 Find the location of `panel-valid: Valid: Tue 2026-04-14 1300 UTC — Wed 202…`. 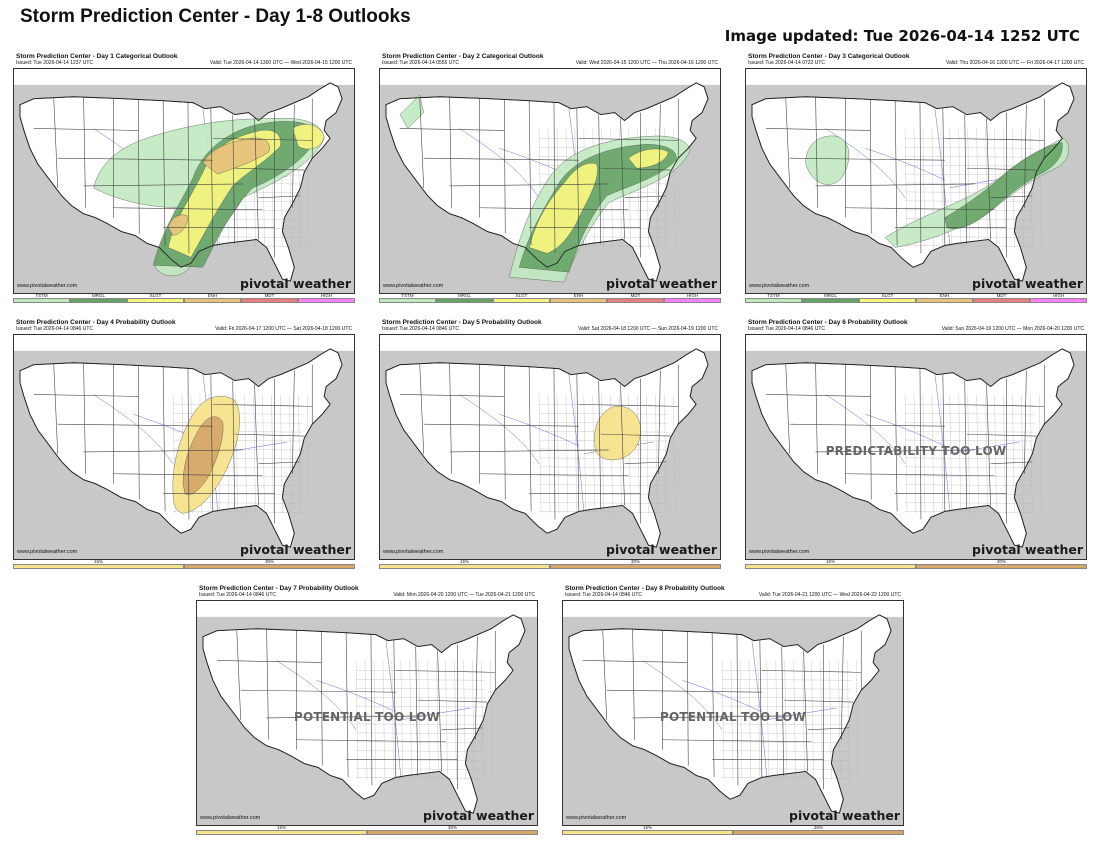

panel-valid: Valid: Tue 2026-04-14 1300 UTC — Wed 202… is located at coordinates (280, 63).